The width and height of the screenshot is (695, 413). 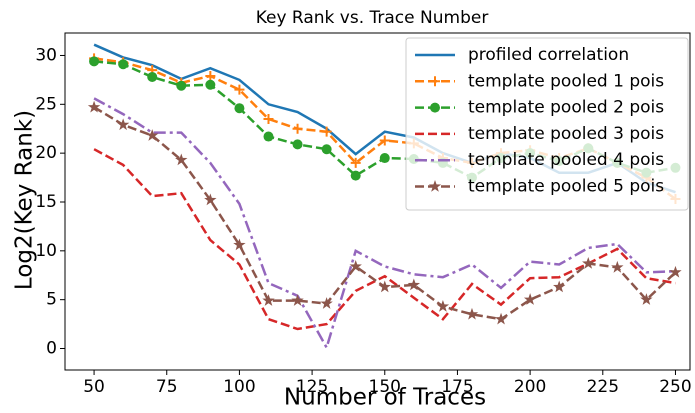 What do you see at coordinates (566, 108) in the screenshot?
I see `legend-label: template pooled 2 pois` at bounding box center [566, 108].